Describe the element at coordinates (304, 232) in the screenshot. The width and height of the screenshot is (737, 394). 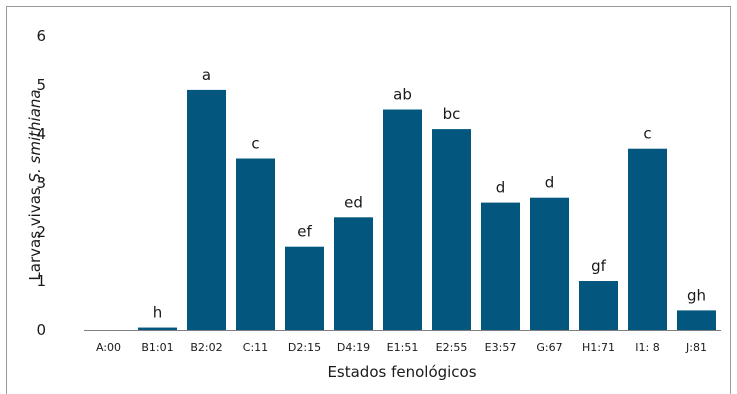
I see `significance-label: ef` at that location.